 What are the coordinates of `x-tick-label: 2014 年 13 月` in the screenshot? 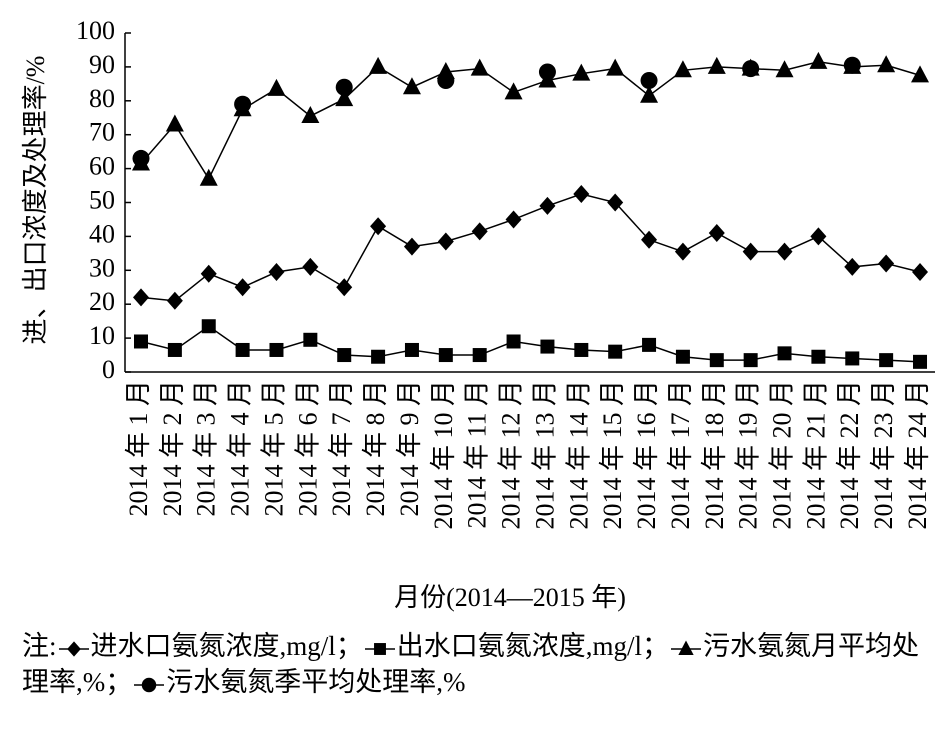 It's located at (544, 455).